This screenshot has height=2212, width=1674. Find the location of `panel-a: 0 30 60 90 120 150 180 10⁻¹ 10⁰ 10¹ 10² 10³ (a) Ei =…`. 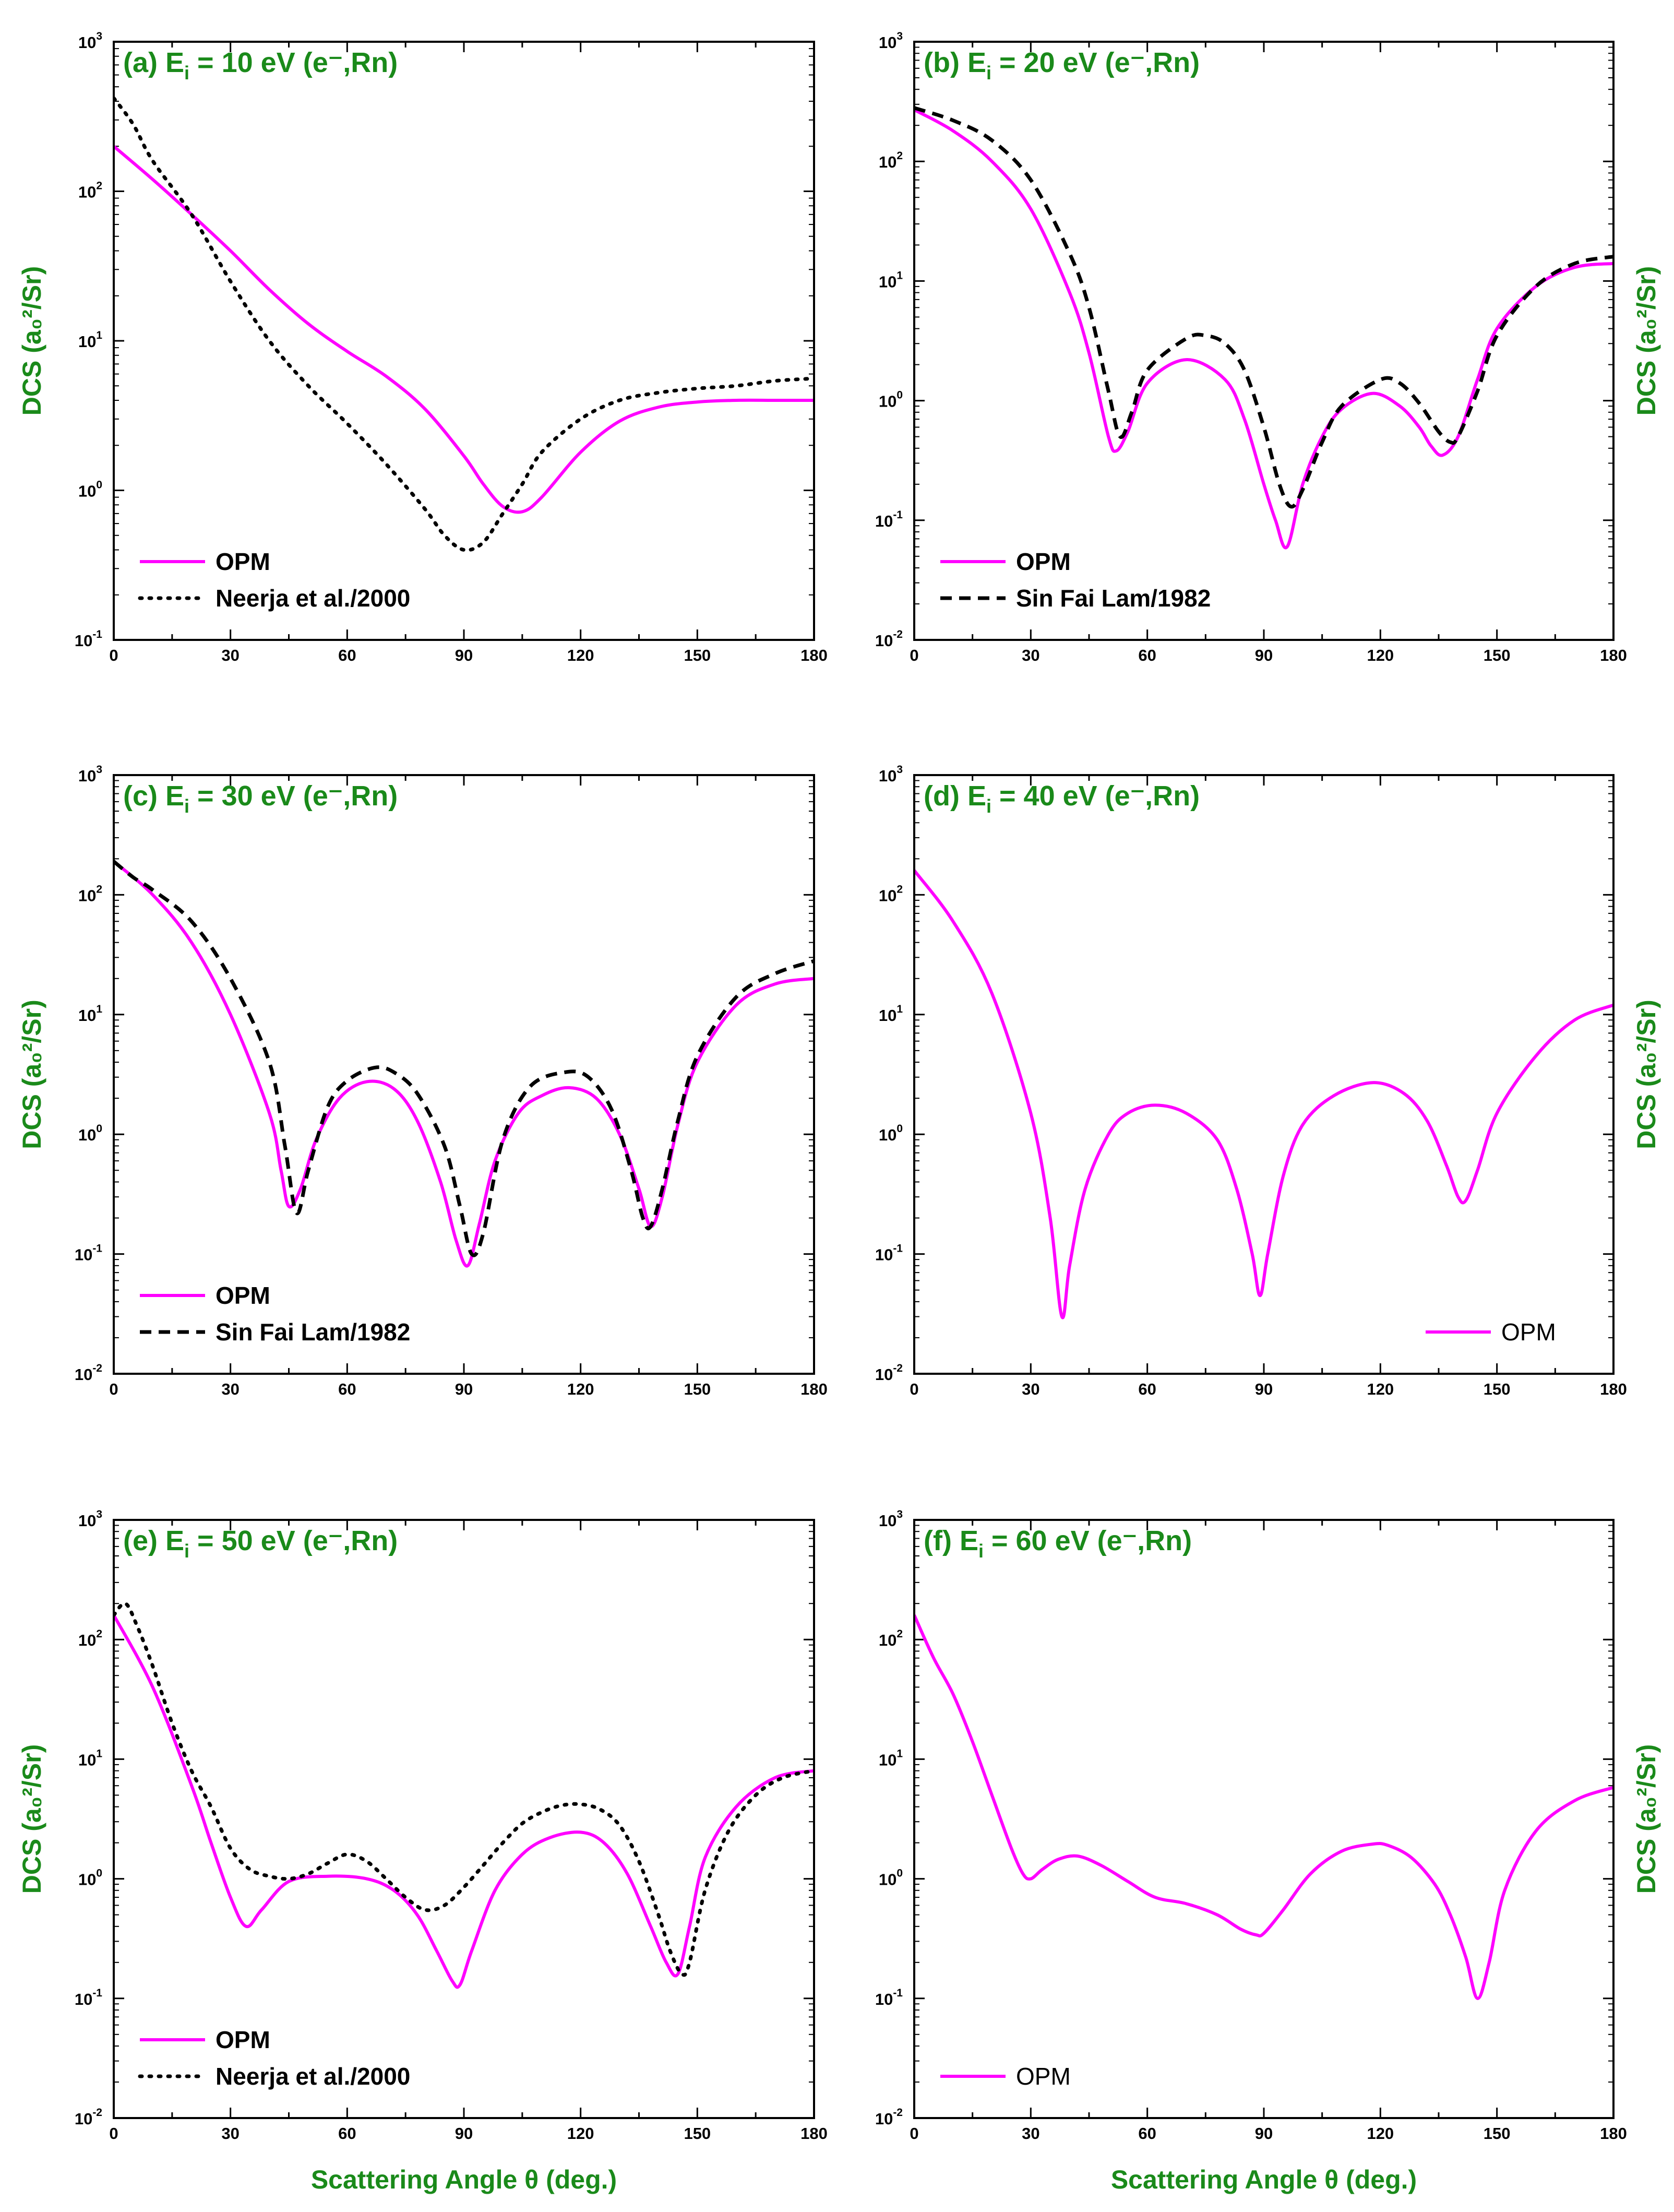

panel-a: 0 30 60 90 120 150 180 10⁻¹ 10⁰ 10¹ 10² 10³ (a) Ei =… is located at coordinates (422, 347).